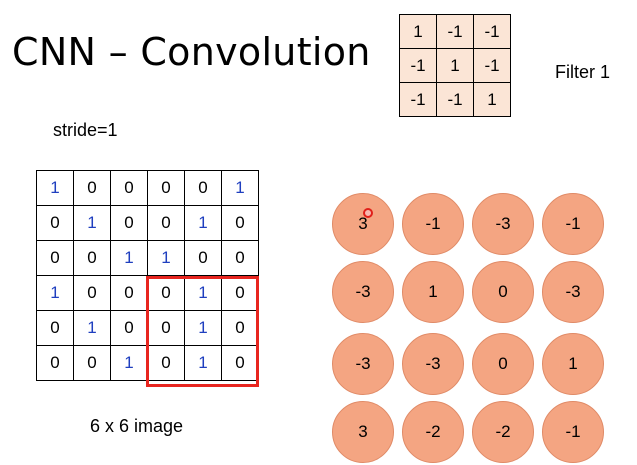  What do you see at coordinates (85, 130) in the screenshot?
I see `stride-label: stride=1` at bounding box center [85, 130].